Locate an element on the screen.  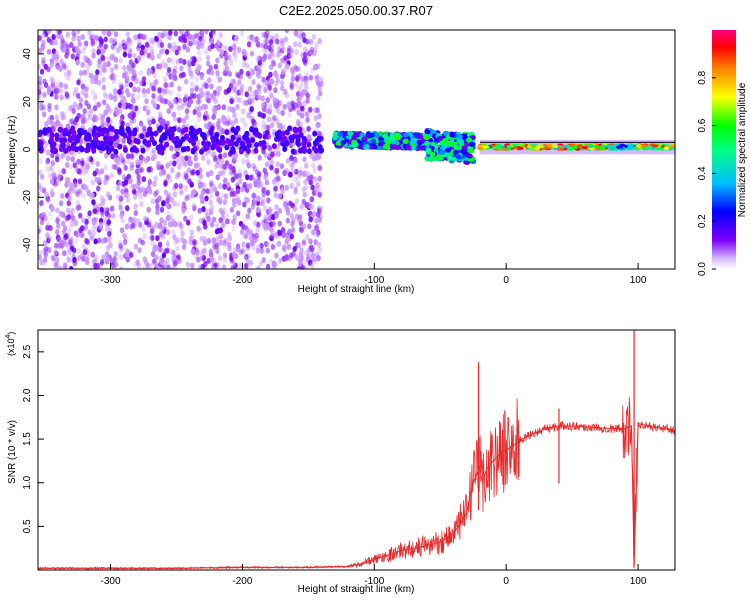
heatmap-x-tick-label: -200 is located at coordinates (242, 280).